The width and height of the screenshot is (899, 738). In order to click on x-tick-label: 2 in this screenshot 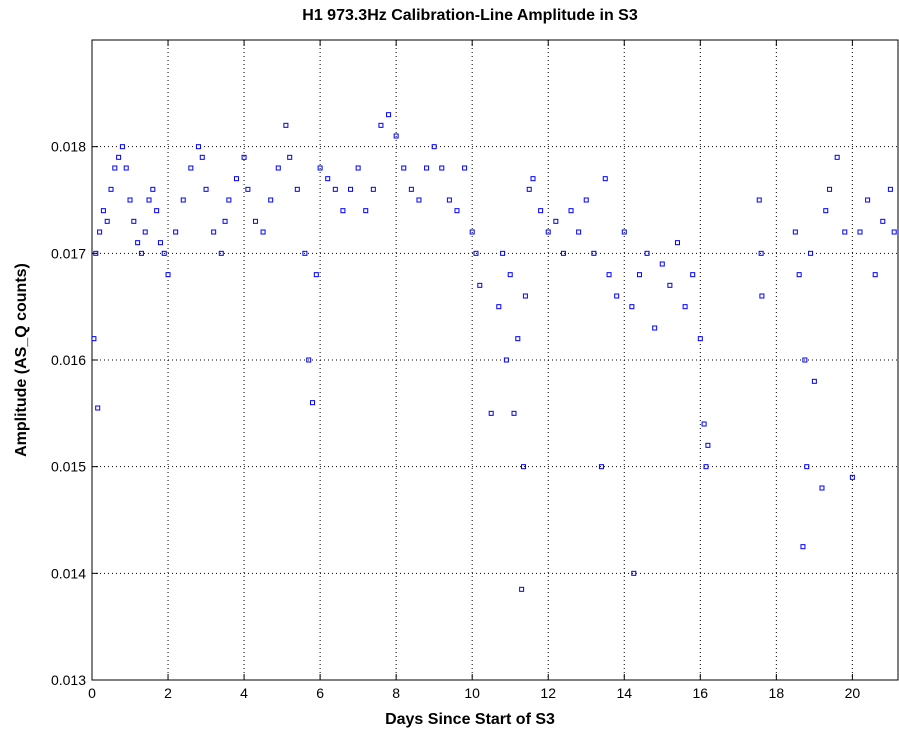, I will do `click(168, 693)`.